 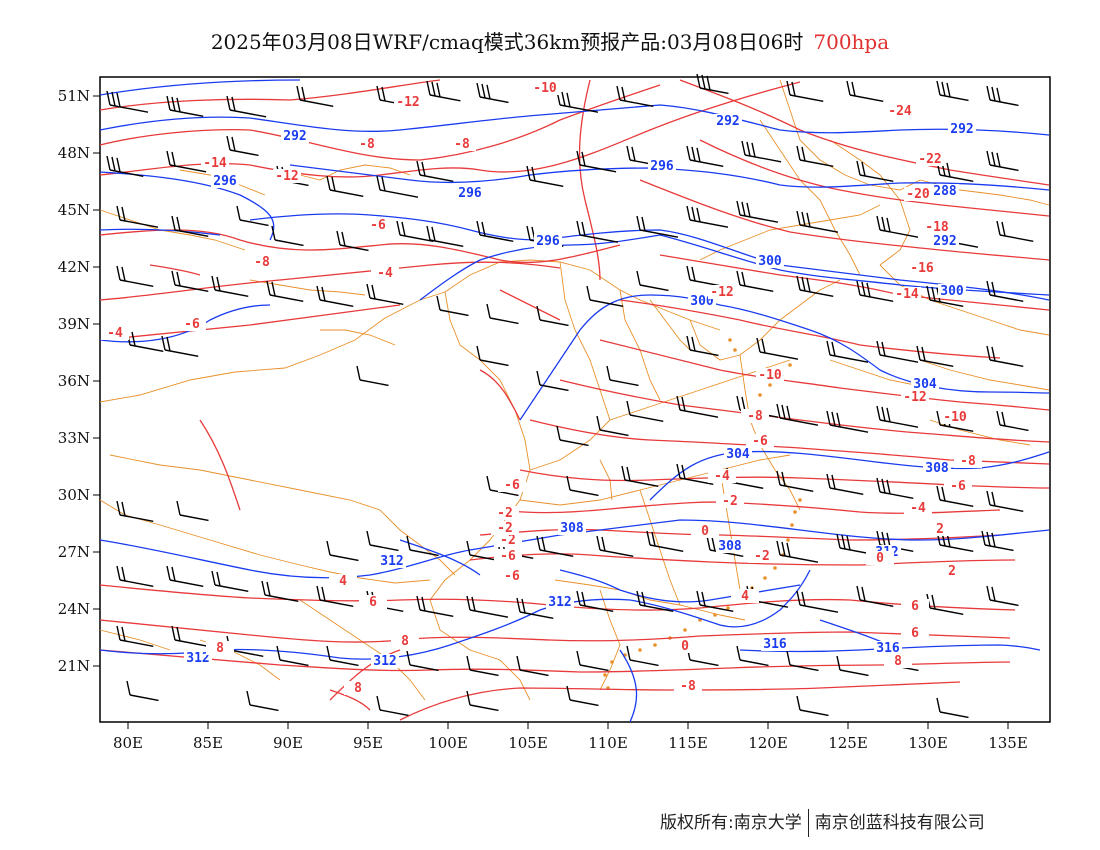 I want to click on geopotential-label: 304, so click(x=738, y=454).